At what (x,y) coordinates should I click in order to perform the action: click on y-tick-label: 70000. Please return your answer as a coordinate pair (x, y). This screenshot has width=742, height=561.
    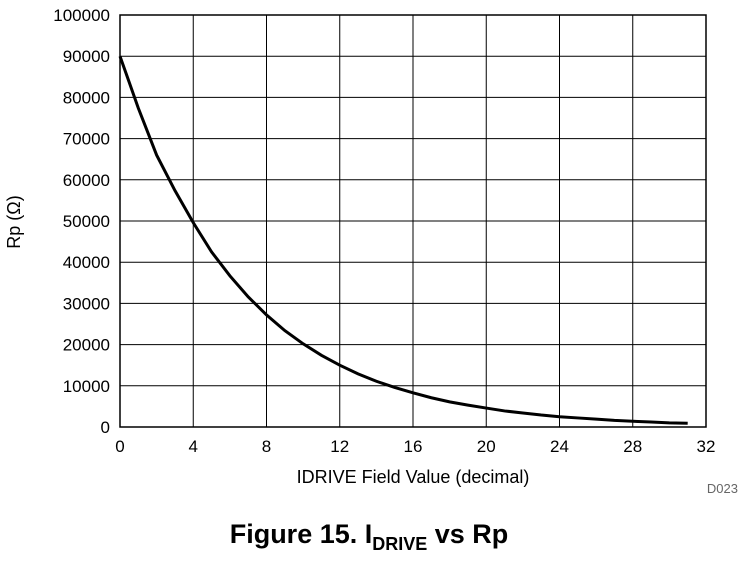
    Looking at the image, I should click on (86, 139).